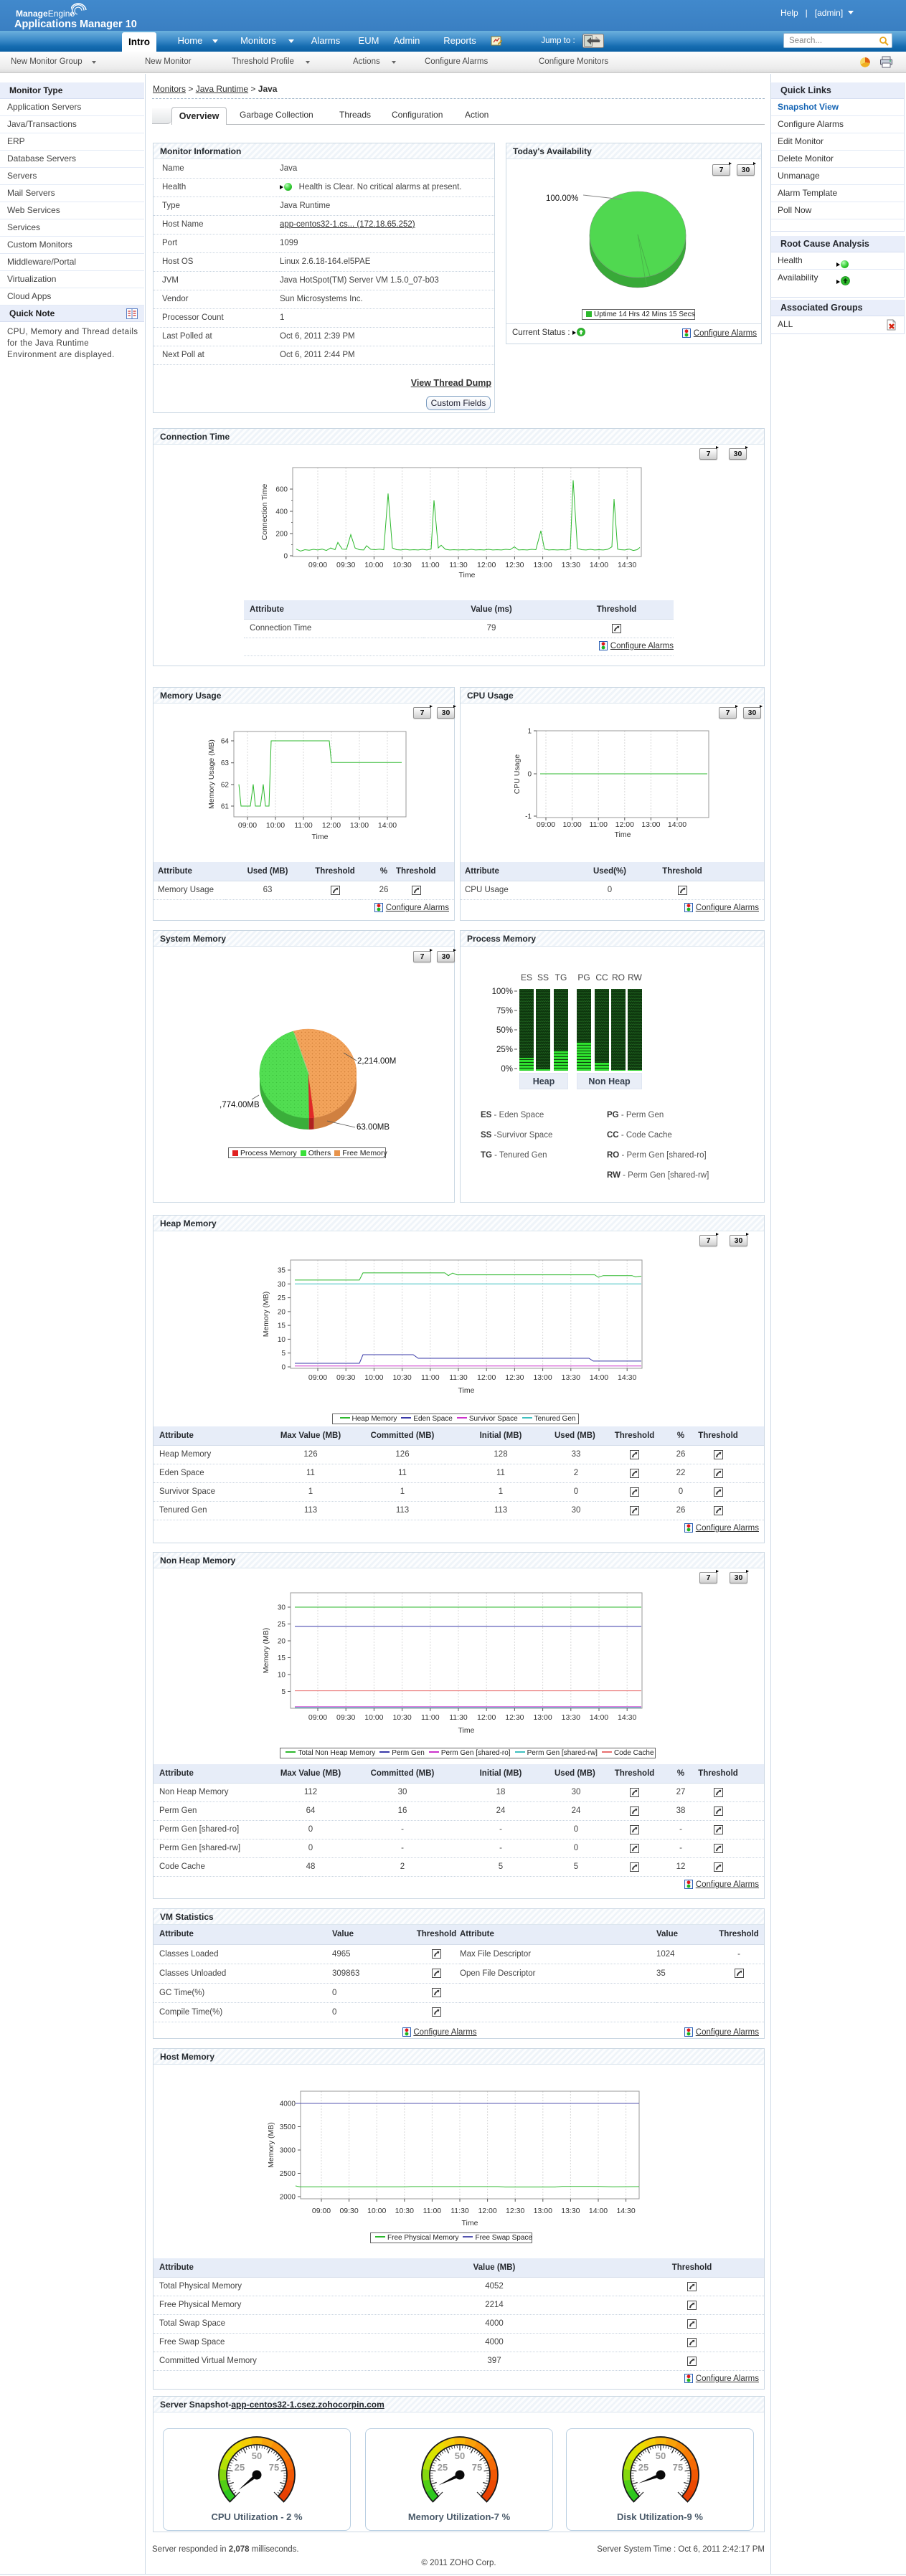  What do you see at coordinates (288, 2127) in the screenshot?
I see `svg-text: 3500` at bounding box center [288, 2127].